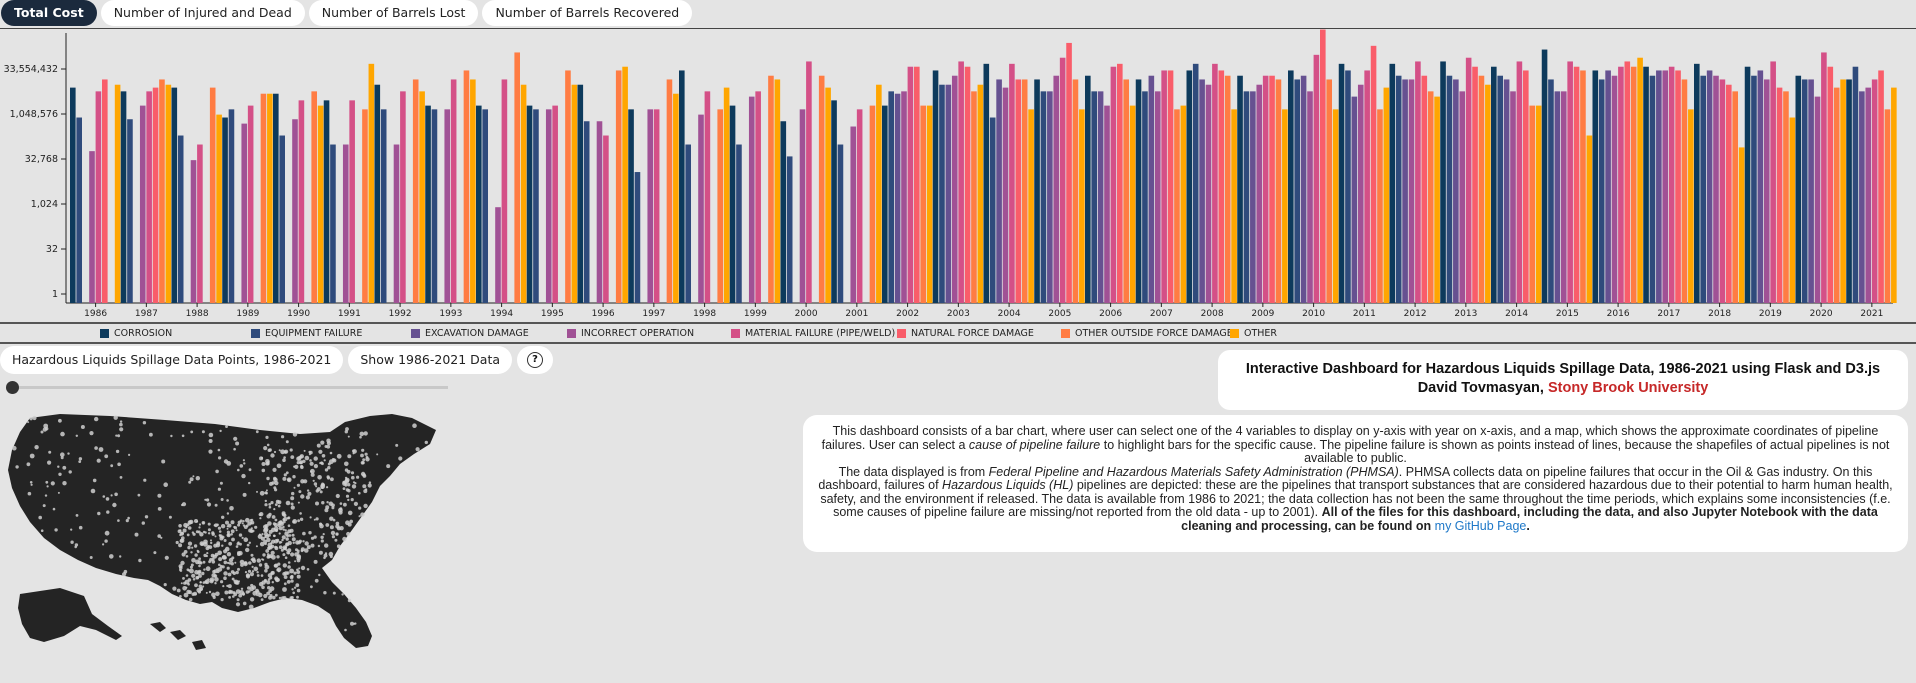 The width and height of the screenshot is (1916, 683). Describe the element at coordinates (49, 13) in the screenshot. I see `tab-total-cost: Total Cost` at that location.